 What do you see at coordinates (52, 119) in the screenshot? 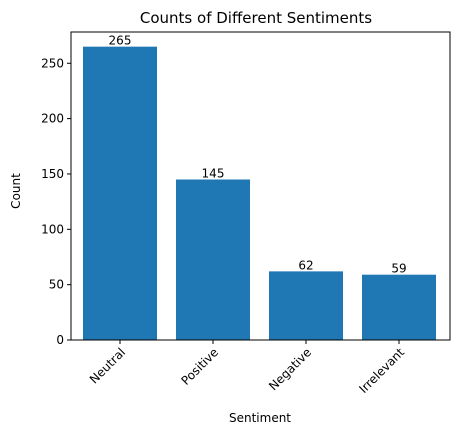
I see `y-tick-label: 200` at bounding box center [52, 119].